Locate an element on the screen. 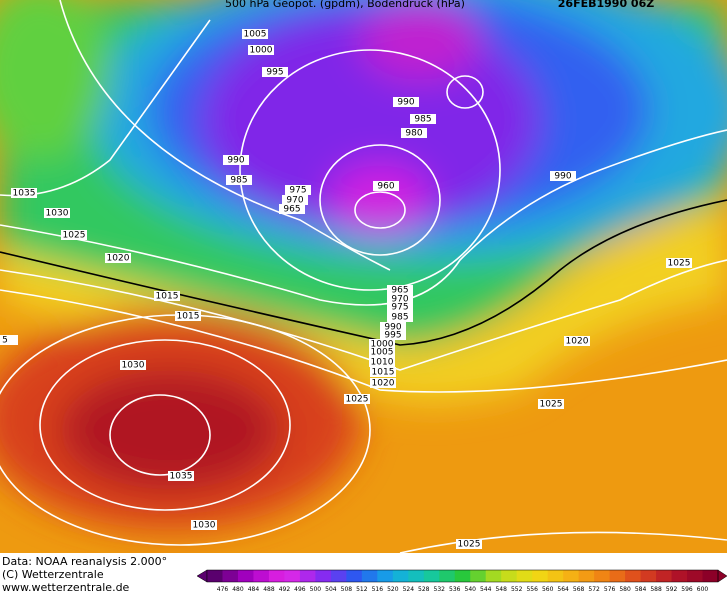 This screenshot has height=593, width=727. colorbar-tick-label: 588 is located at coordinates (656, 589).